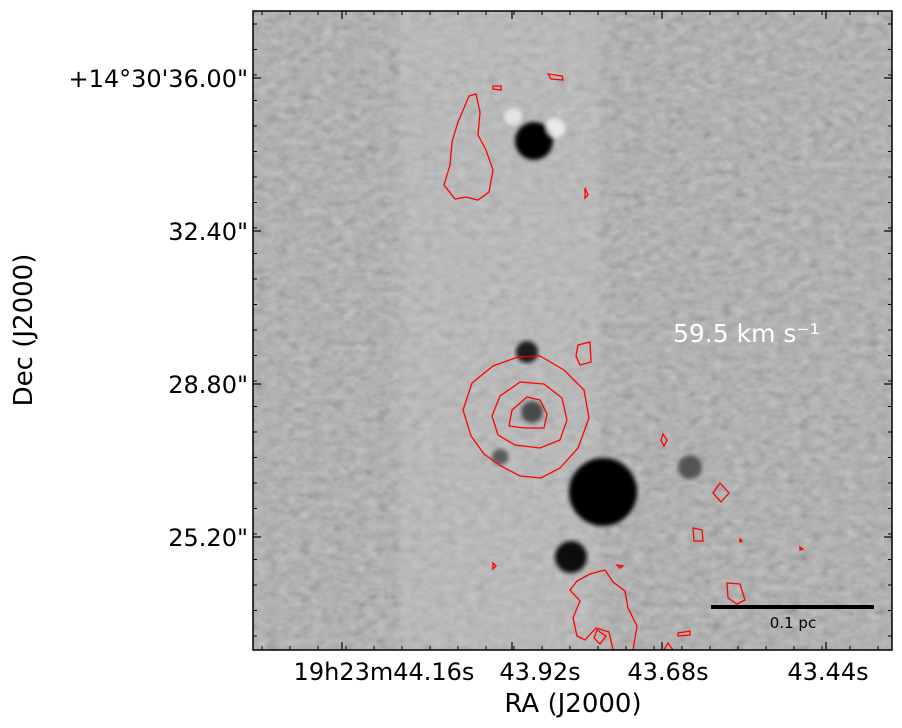  Describe the element at coordinates (827, 672) in the screenshot. I see `x-tick-label: 43.44s` at that location.